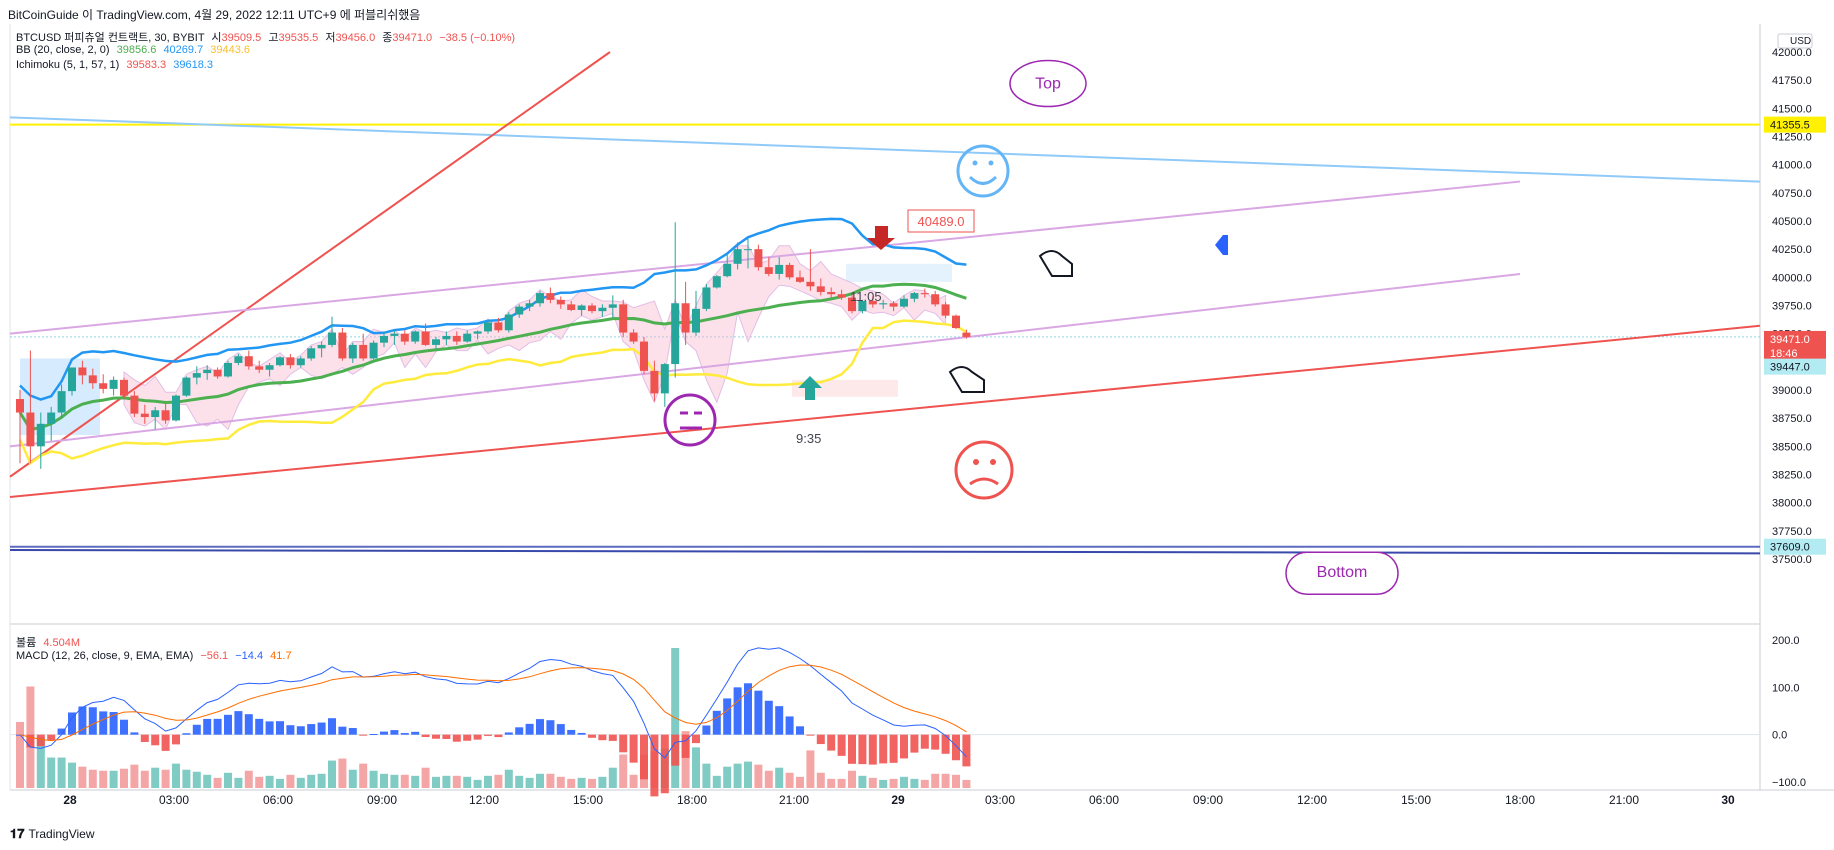  I want to click on macd-signal-line, so click(493, 703).